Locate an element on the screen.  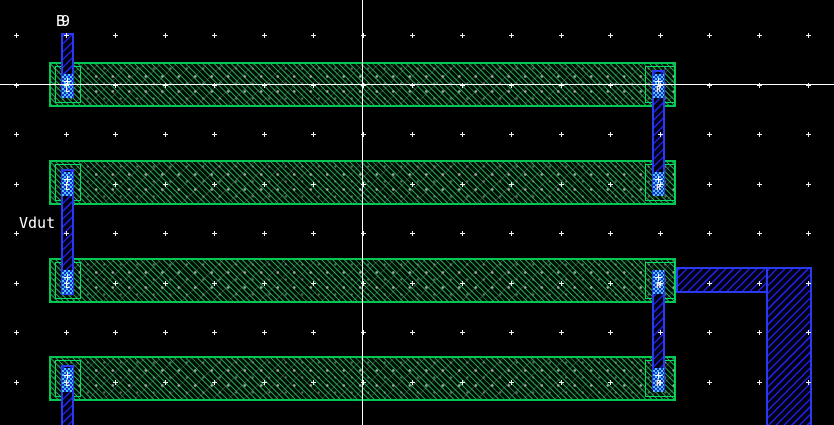
contact-cut-4-left: L is located at coordinates (67, 380).